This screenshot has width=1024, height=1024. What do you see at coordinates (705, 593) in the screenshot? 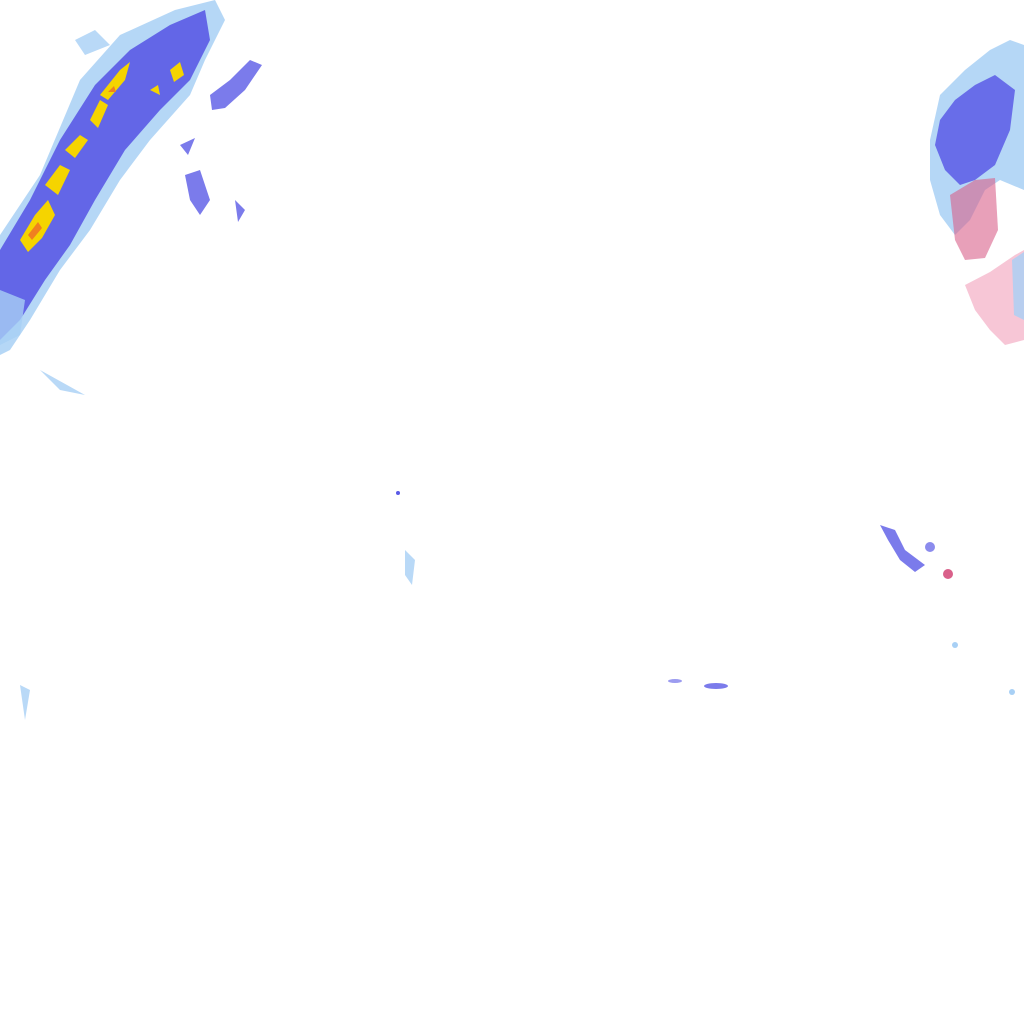
I see `scattered-cells` at bounding box center [705, 593].